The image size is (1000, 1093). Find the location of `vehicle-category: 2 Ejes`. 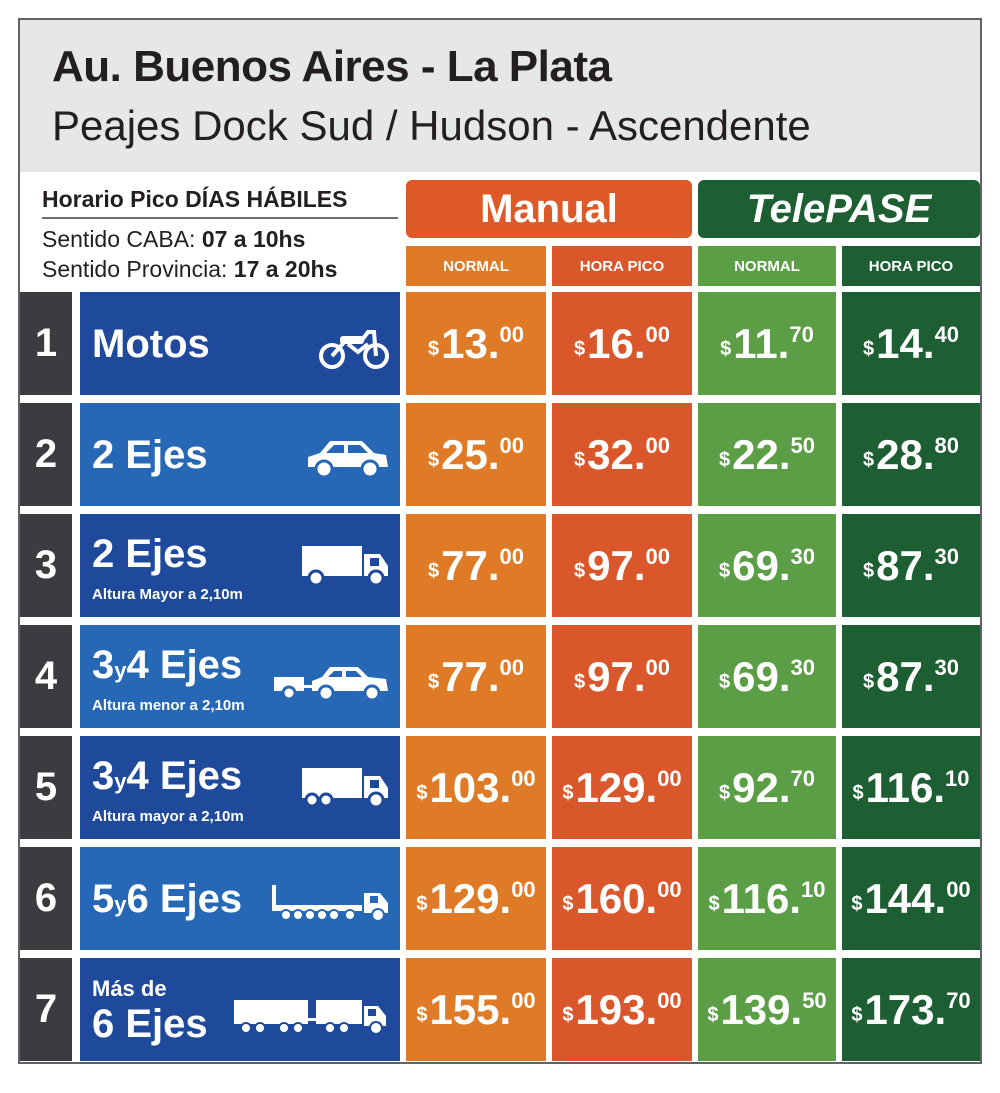

vehicle-category: 2 Ejes is located at coordinates (240, 454).